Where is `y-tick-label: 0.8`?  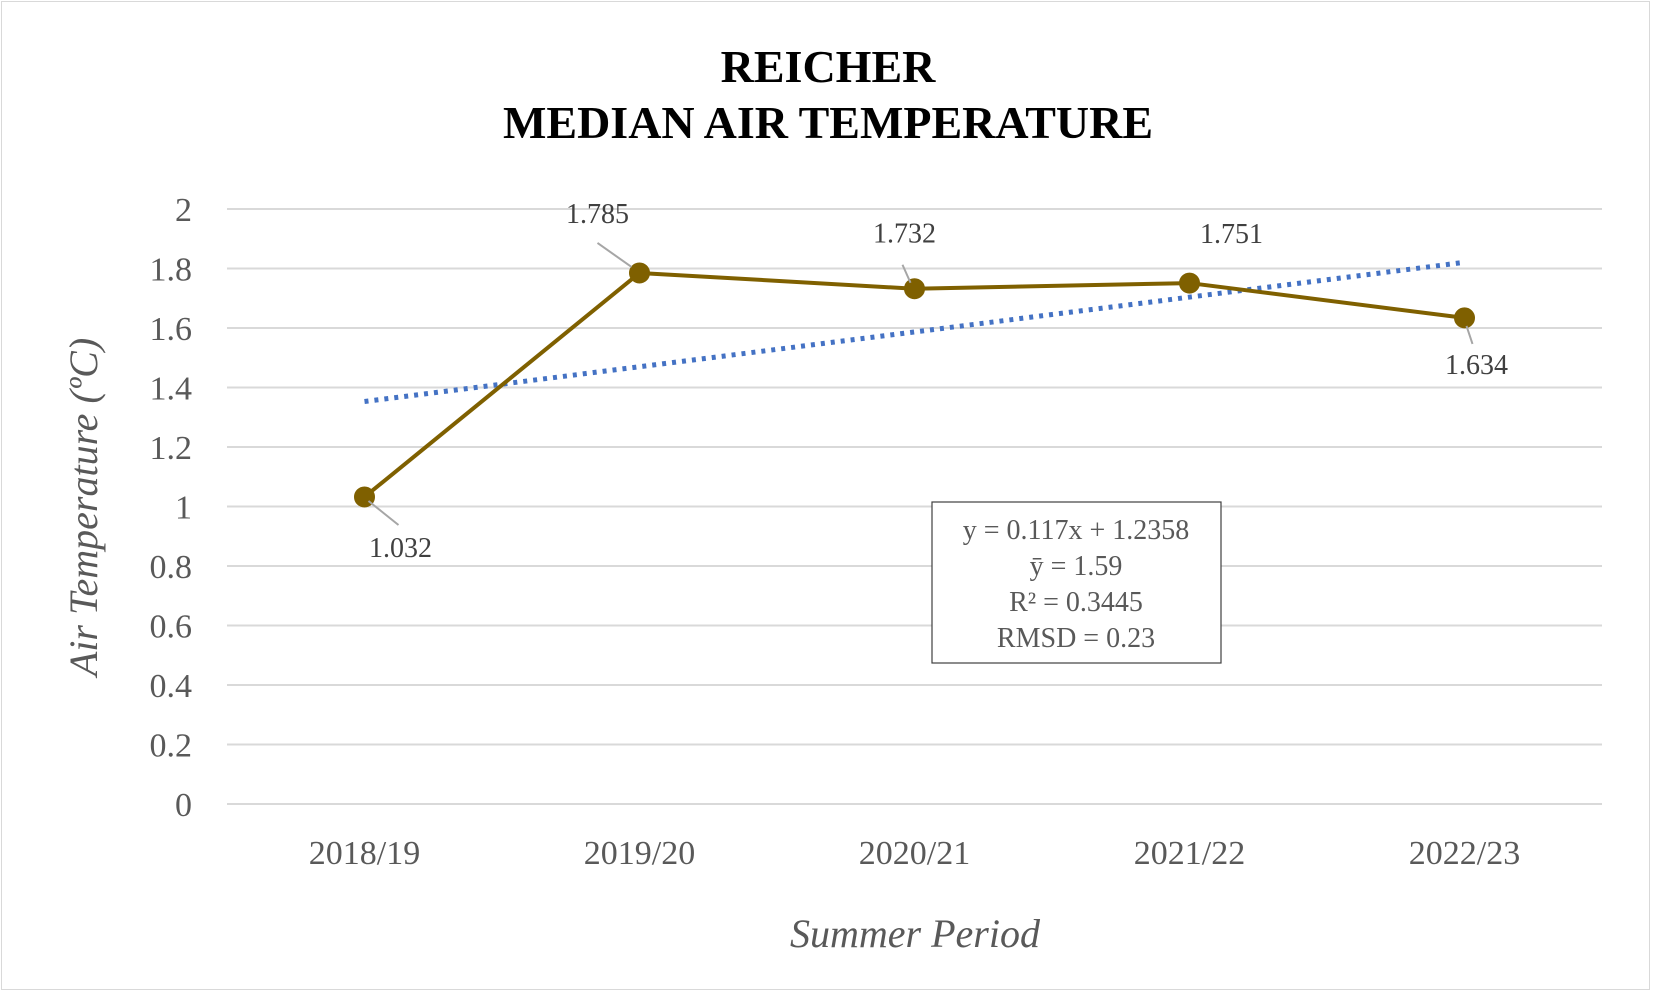 y-tick-label: 0.8 is located at coordinates (171, 567).